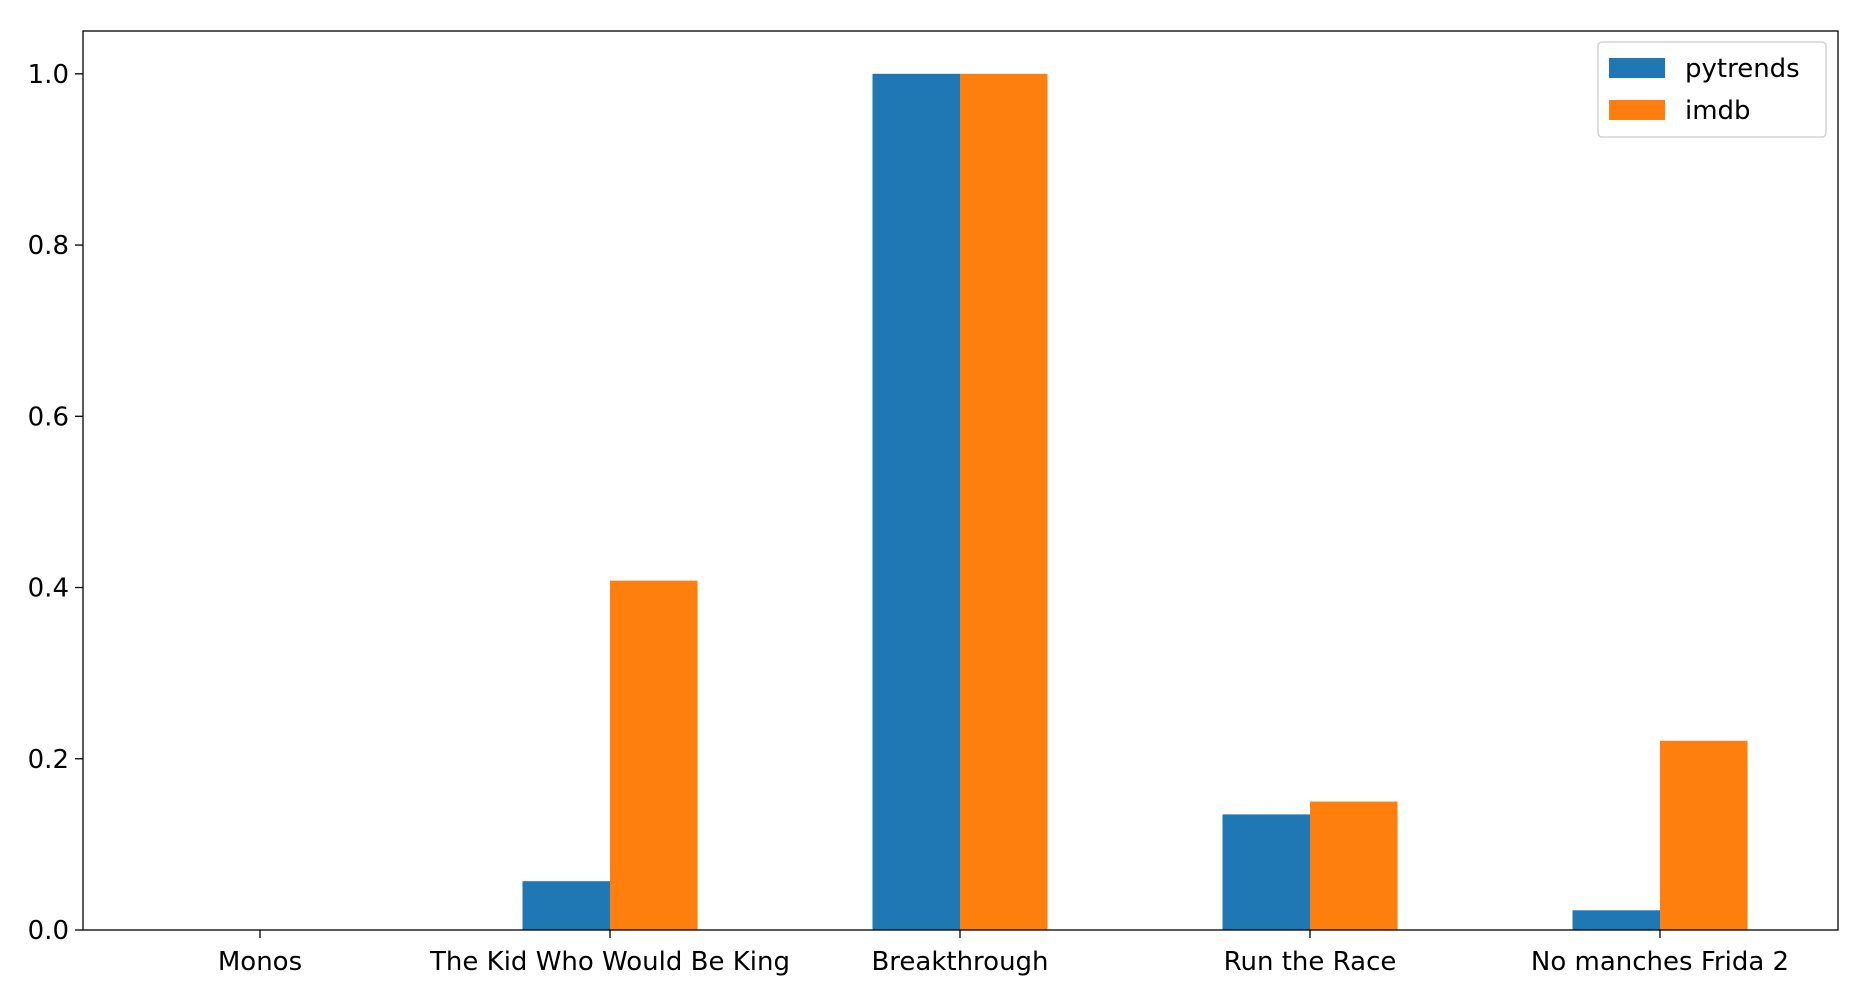 This screenshot has height=995, width=1853. I want to click on legend-swatch-imdb, so click(1637, 110).